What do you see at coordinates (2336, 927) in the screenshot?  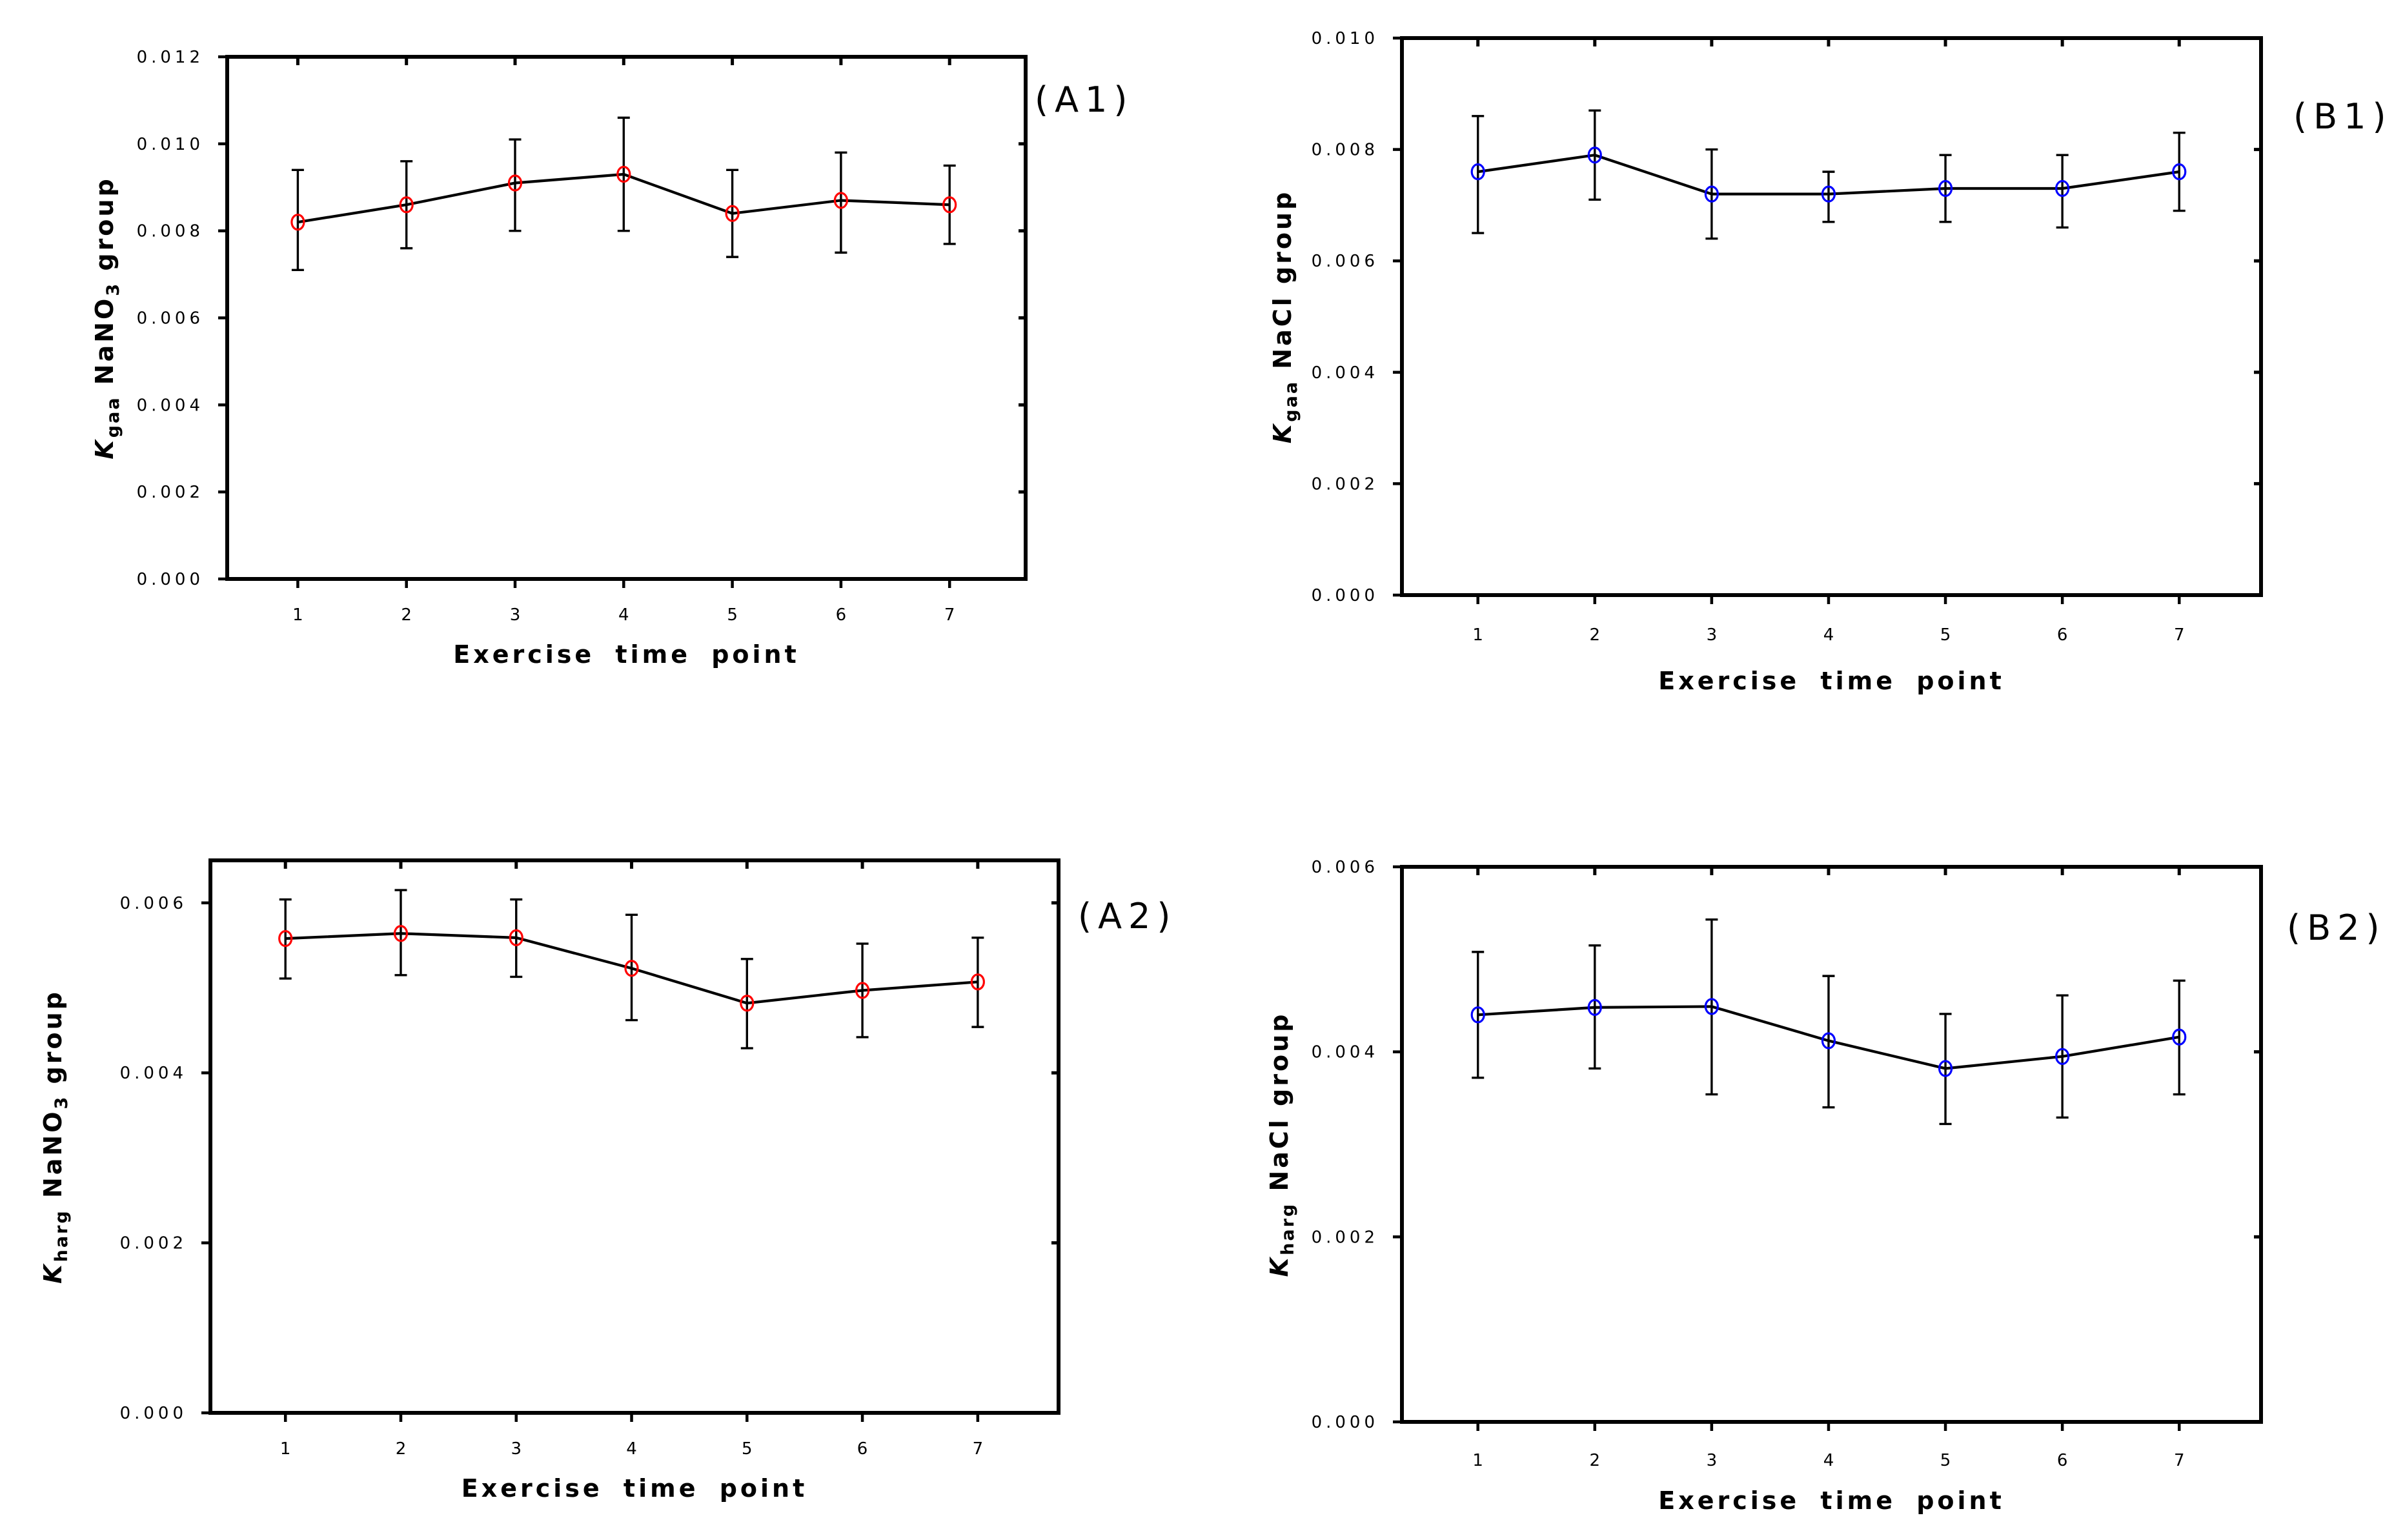 I see `panel-corner-label: (B2)` at bounding box center [2336, 927].